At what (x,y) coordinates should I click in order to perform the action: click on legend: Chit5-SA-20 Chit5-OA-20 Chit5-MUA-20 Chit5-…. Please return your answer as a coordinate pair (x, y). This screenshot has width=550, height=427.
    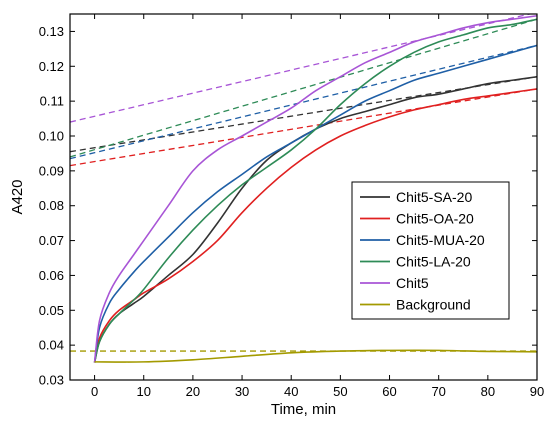
    Looking at the image, I should click on (430, 250).